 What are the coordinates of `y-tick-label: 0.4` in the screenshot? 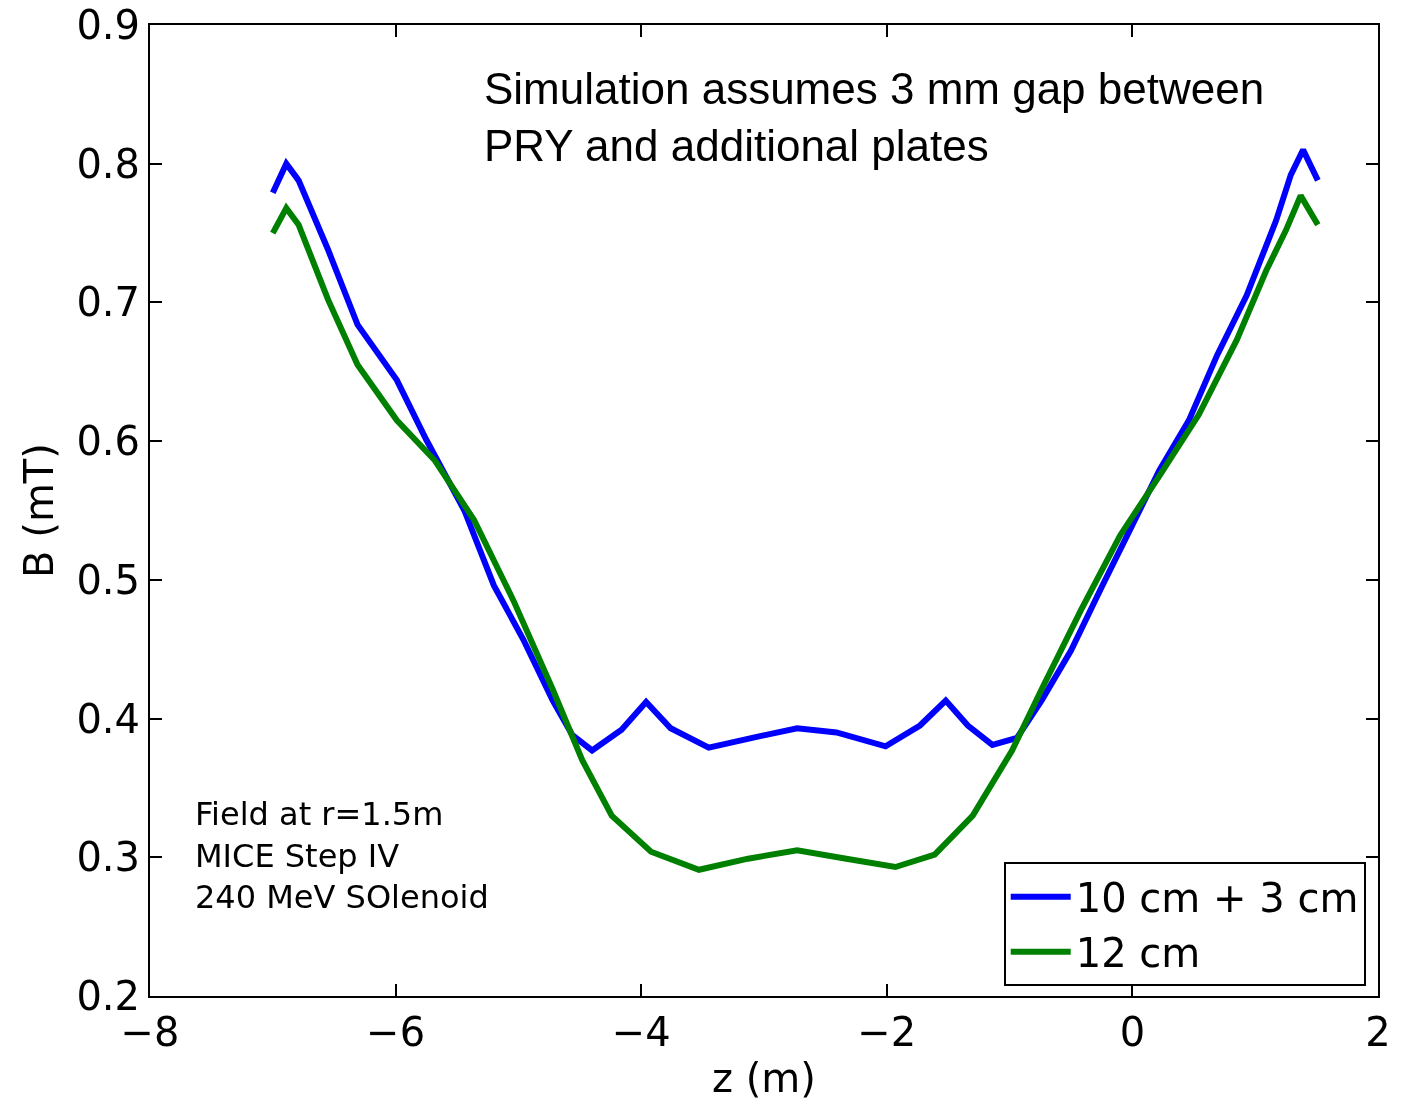 It's located at (108, 718).